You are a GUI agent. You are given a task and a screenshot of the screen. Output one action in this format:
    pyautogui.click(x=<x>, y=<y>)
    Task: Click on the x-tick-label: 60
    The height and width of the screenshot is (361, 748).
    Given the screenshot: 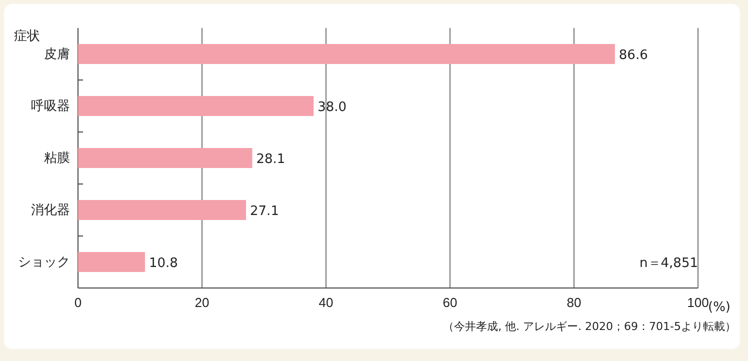 What is the action you would take?
    pyautogui.click(x=450, y=302)
    